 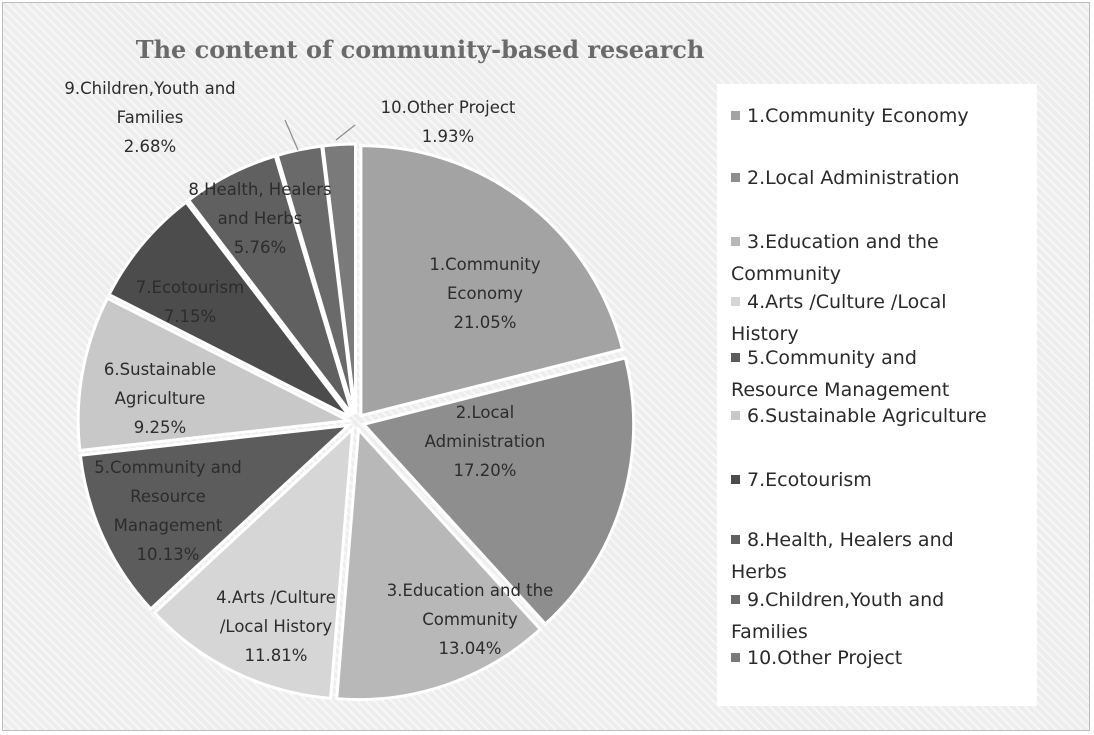 What do you see at coordinates (881, 258) in the screenshot?
I see `legend-entry-3: 3.Education and the Community` at bounding box center [881, 258].